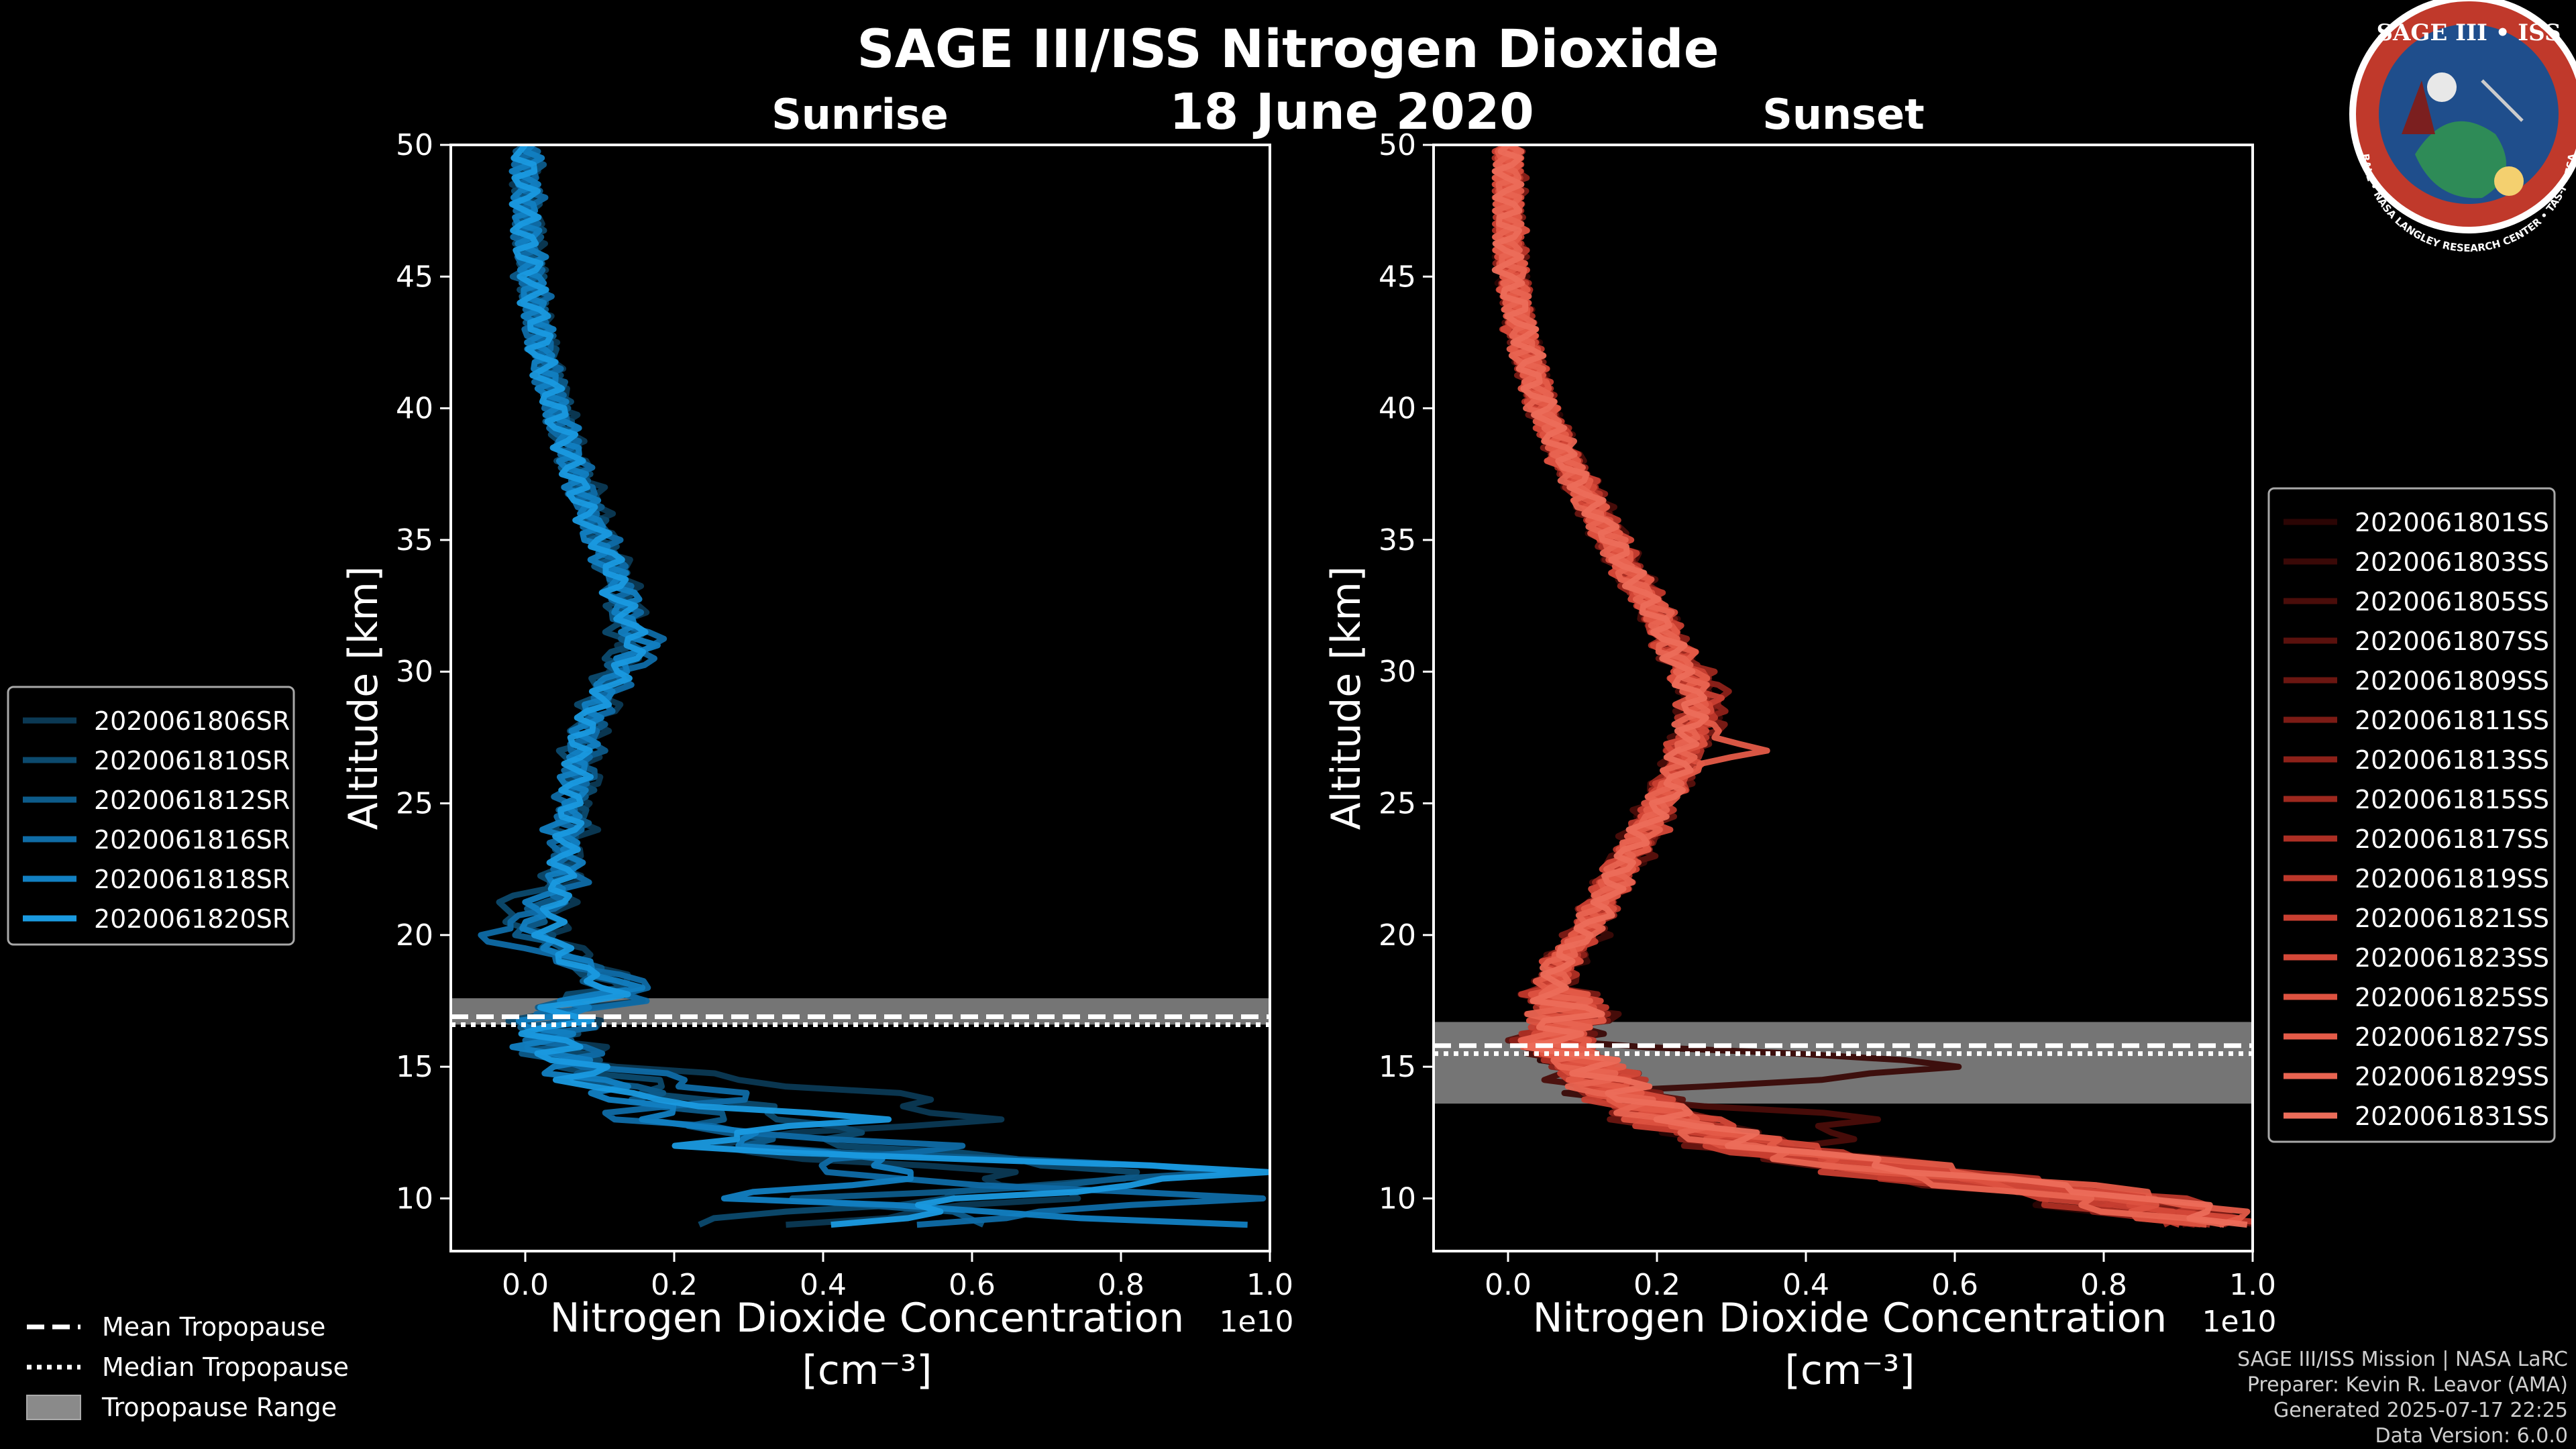  Describe the element at coordinates (1397, 277) in the screenshot. I see `sunset-ytick-label-45: 45` at that location.